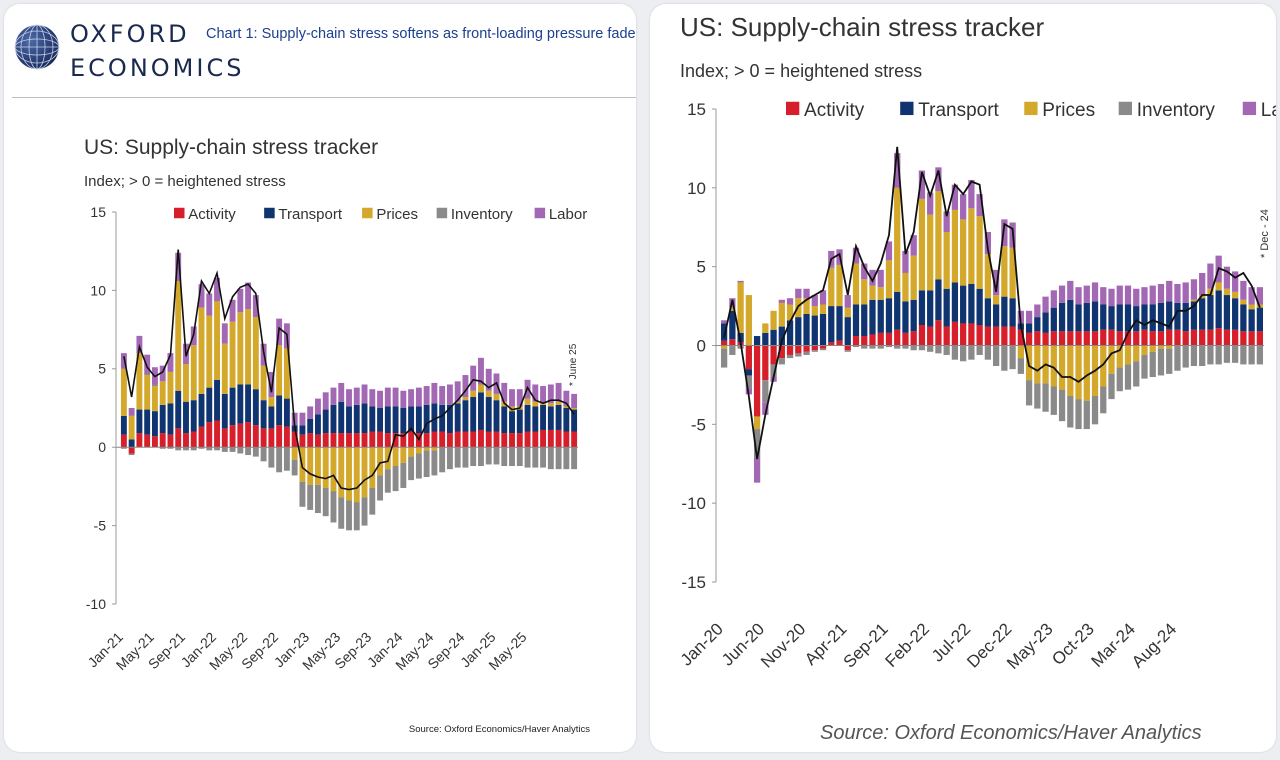 This screenshot has width=1280, height=760. What do you see at coordinates (100, 526) in the screenshot?
I see `y-tick-label: -5` at bounding box center [100, 526].